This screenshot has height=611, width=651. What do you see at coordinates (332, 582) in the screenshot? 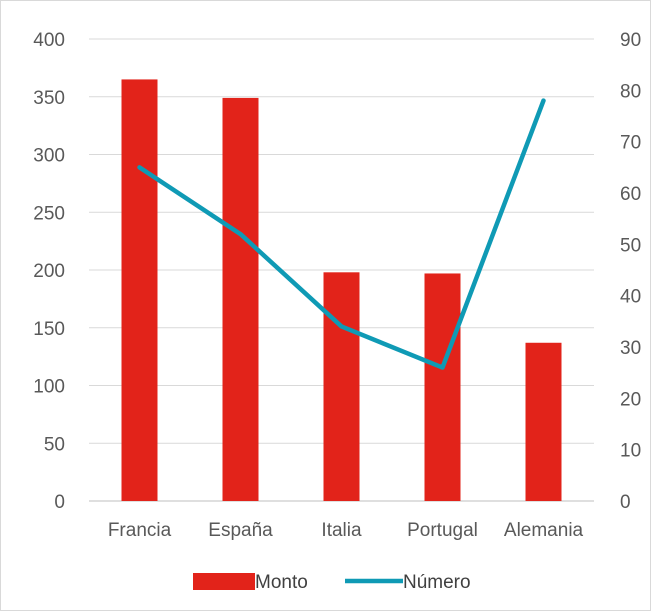
I see `legend: Monto Número` at bounding box center [332, 582].